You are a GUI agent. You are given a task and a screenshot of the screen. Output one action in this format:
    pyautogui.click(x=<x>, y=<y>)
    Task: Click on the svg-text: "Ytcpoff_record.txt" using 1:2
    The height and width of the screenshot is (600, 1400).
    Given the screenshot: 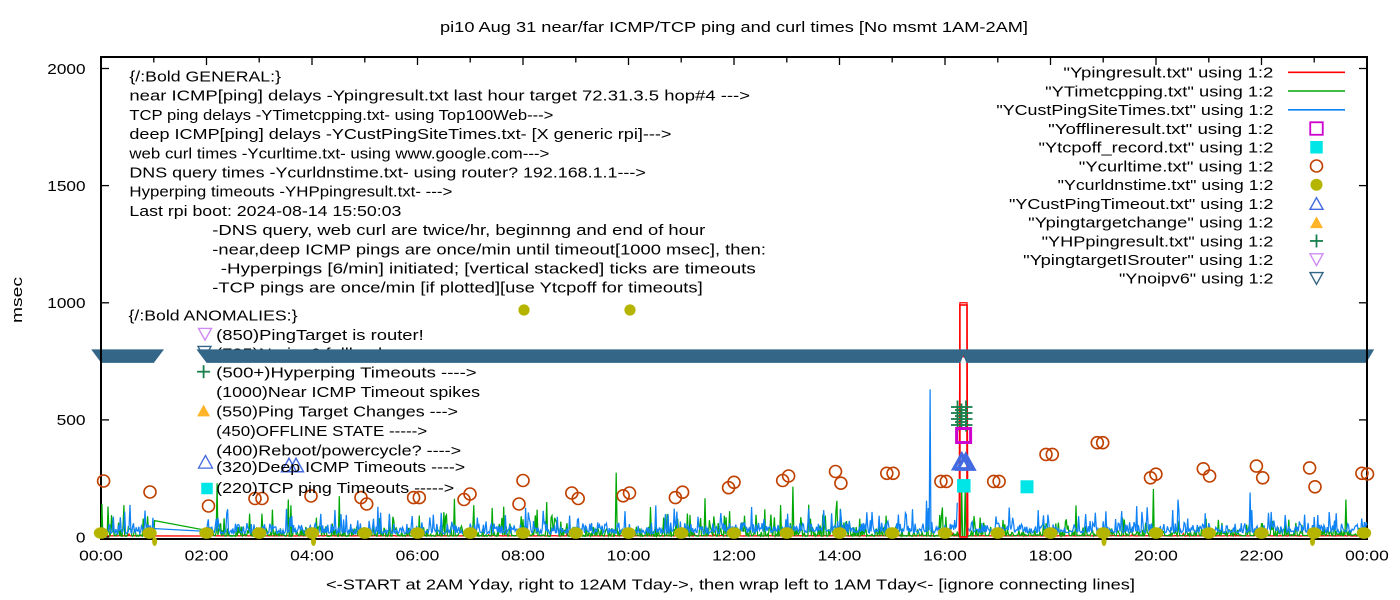 What is the action you would take?
    pyautogui.click(x=1156, y=148)
    